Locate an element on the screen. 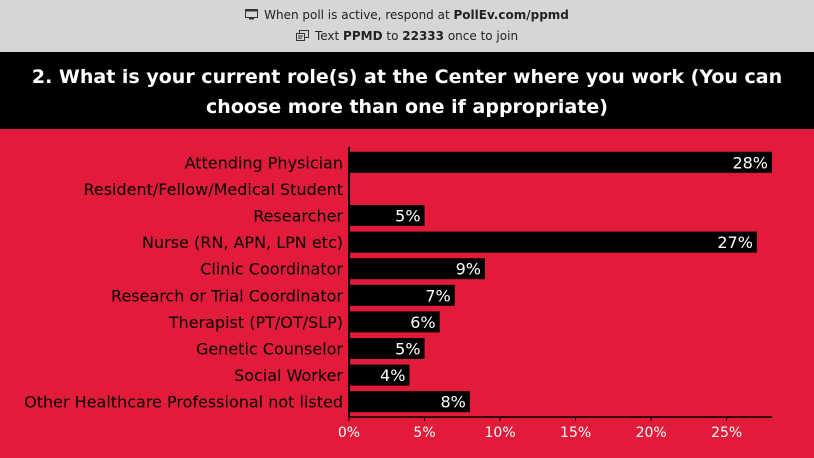 The width and height of the screenshot is (814, 458). bar-value-label: 4% is located at coordinates (392, 375).